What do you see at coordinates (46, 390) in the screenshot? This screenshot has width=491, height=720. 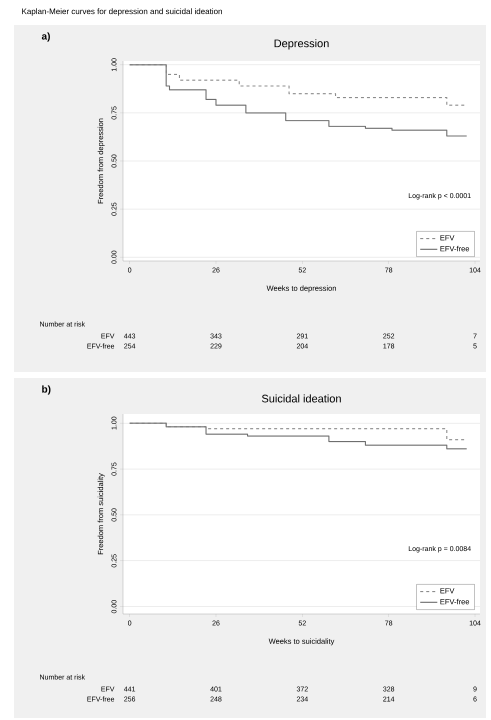 I see `text: b)` at bounding box center [46, 390].